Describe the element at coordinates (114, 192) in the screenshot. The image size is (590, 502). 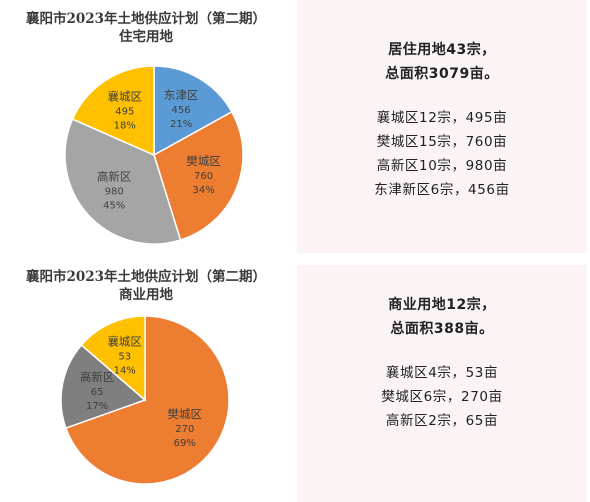
I see `residential-slice-label-value: 980` at that location.